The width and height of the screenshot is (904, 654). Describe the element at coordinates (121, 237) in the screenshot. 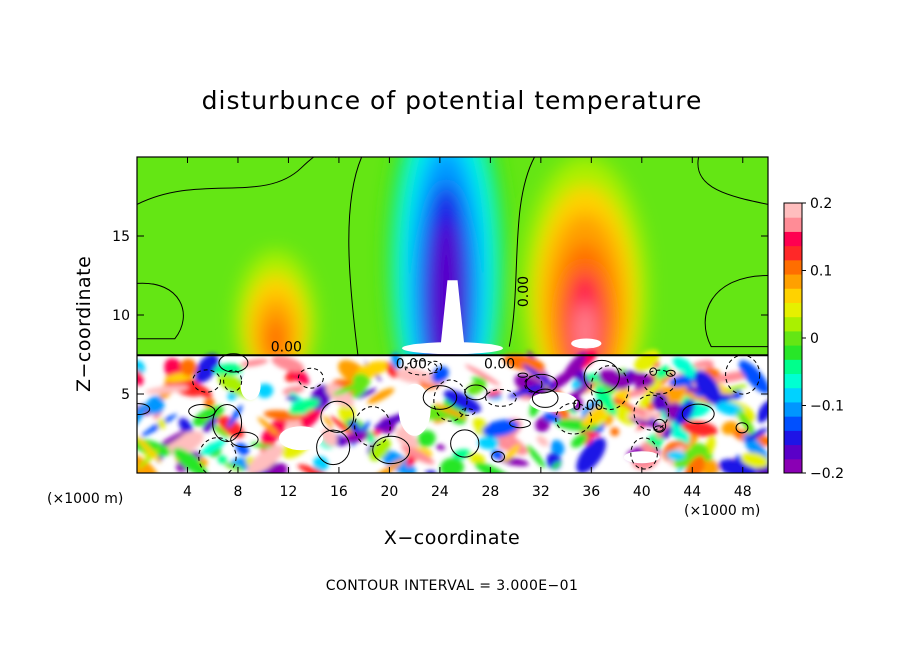

I see `y-tick-label: 15` at that location.